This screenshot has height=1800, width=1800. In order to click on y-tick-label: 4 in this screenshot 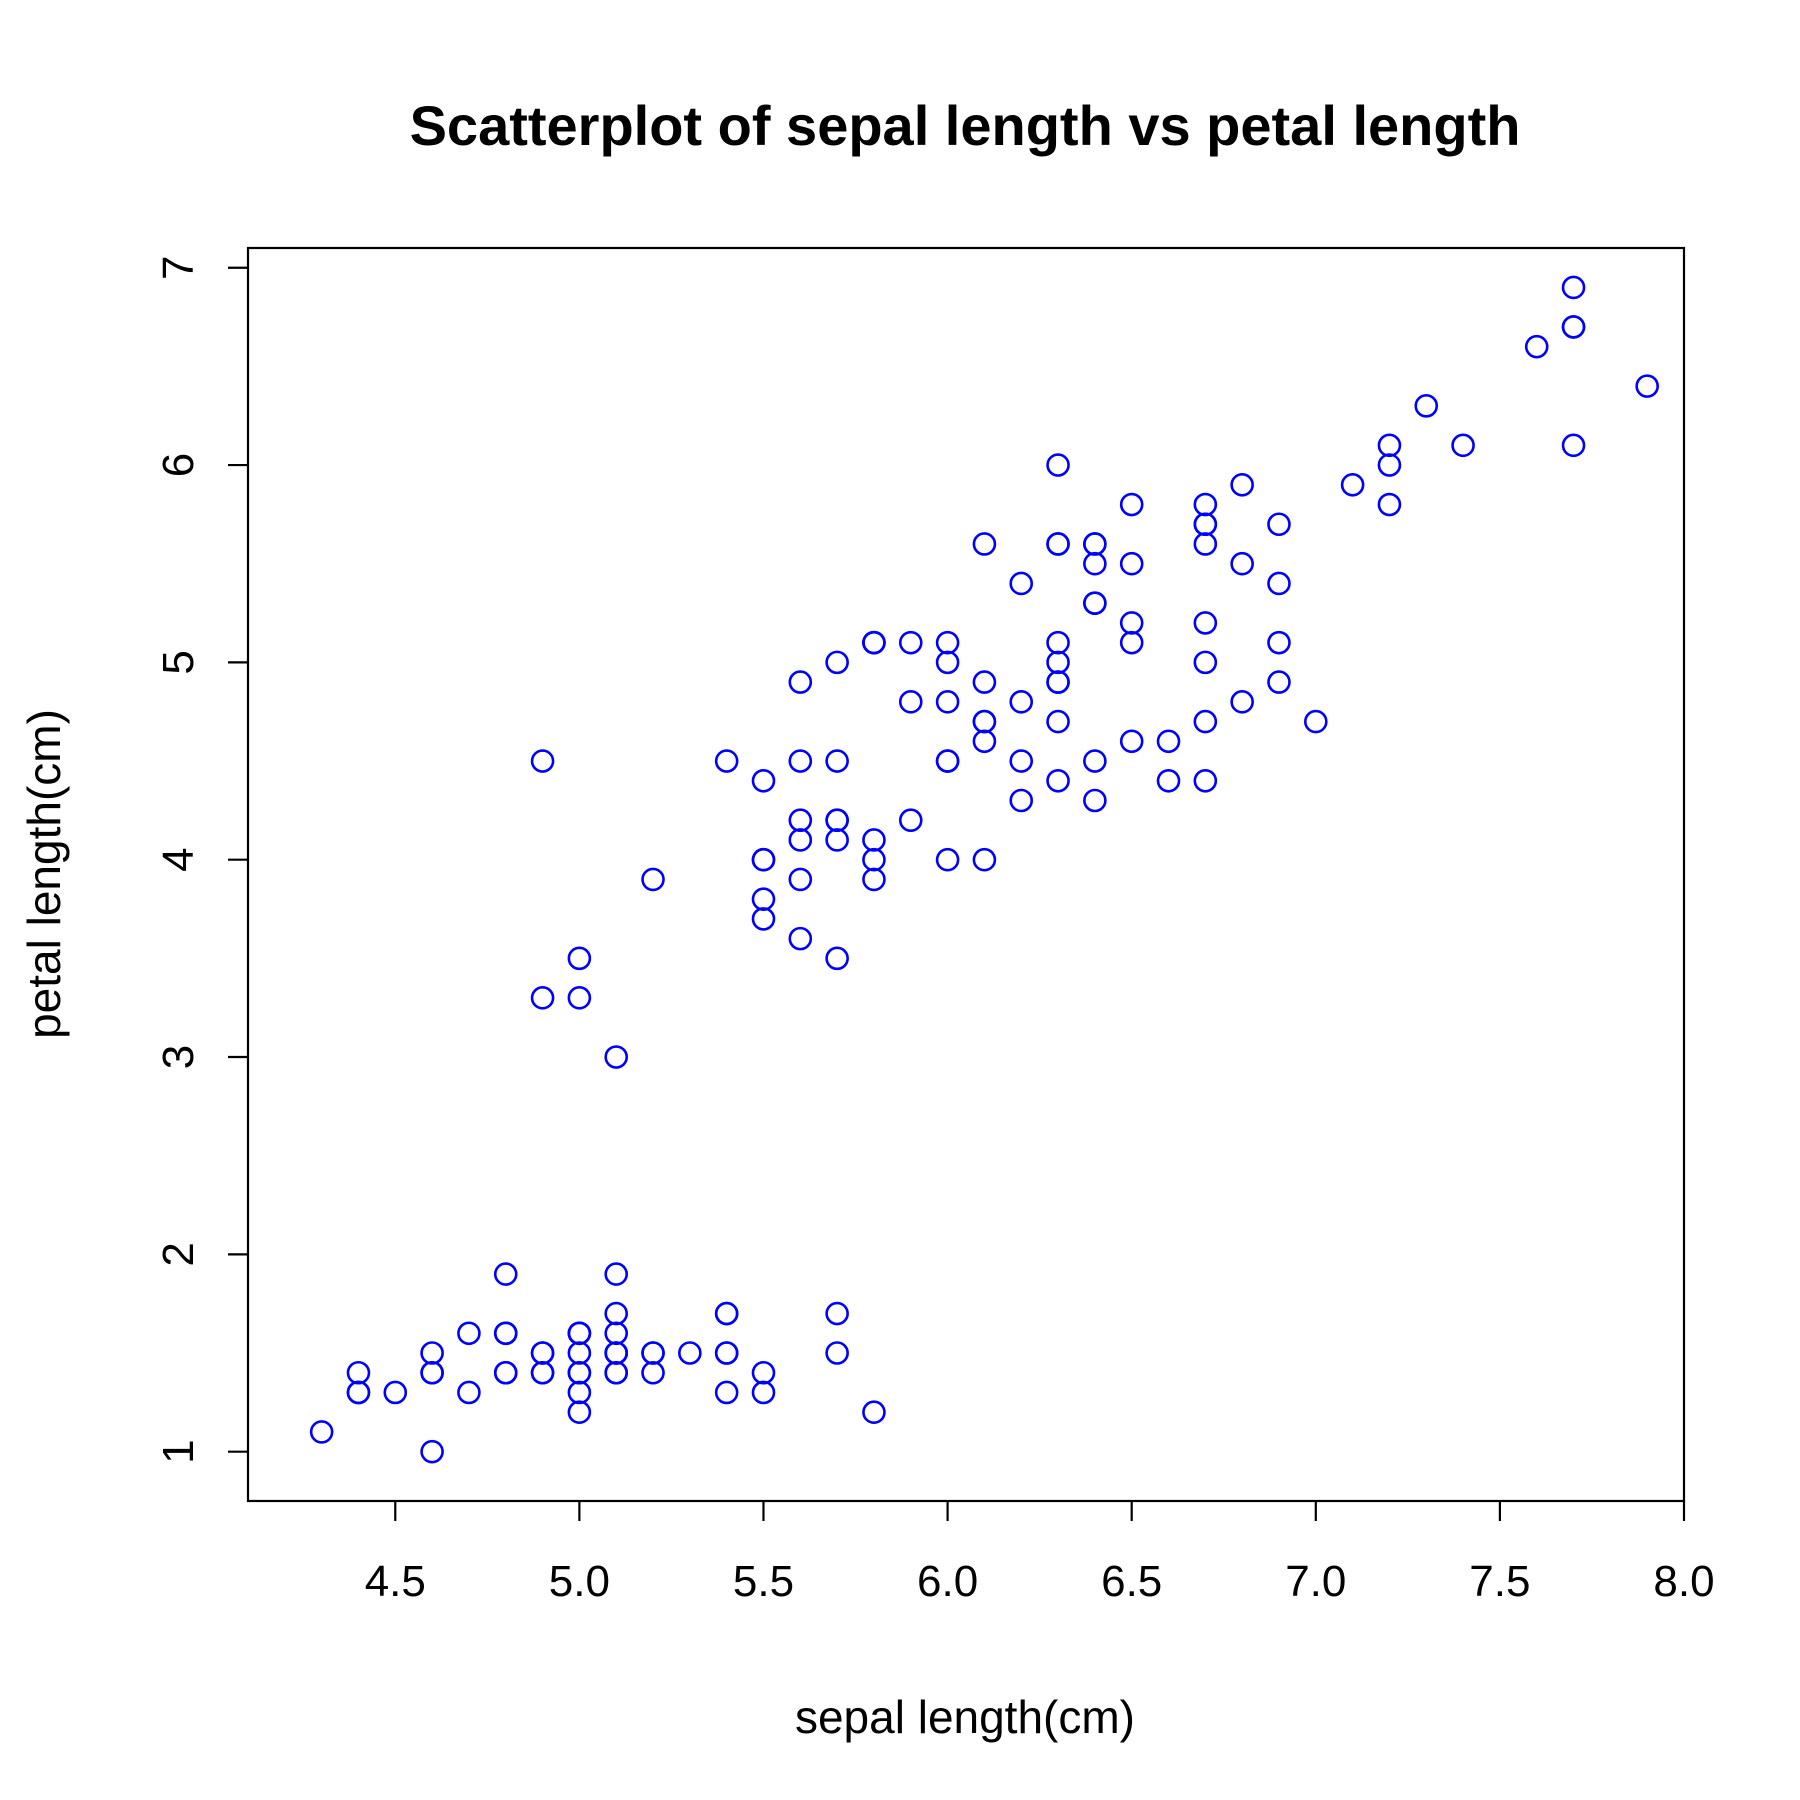, I will do `click(178, 859)`.